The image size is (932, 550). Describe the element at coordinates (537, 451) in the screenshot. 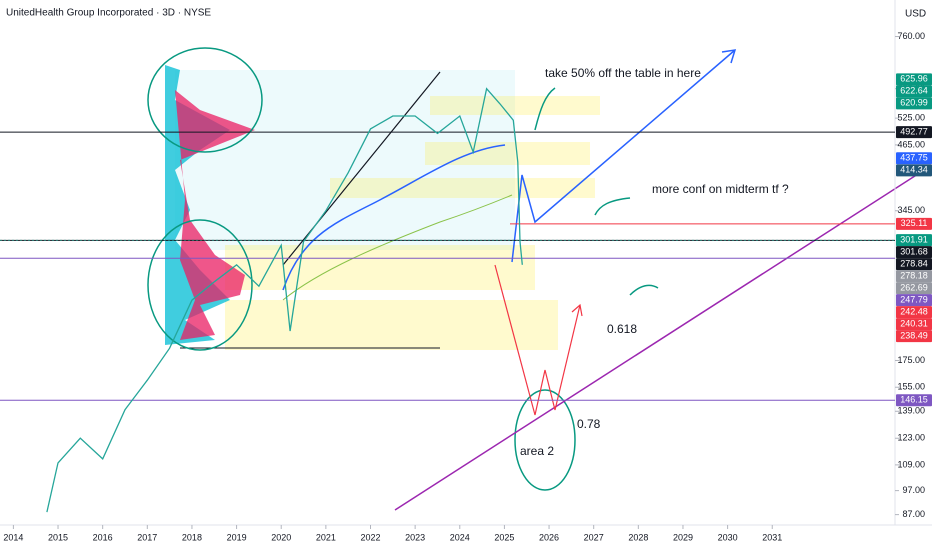

I see `annotation: area 2` at that location.